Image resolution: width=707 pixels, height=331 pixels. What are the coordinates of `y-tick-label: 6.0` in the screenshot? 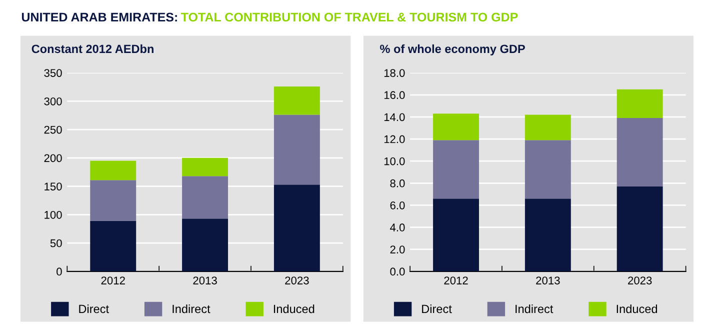 It's located at (397, 205).